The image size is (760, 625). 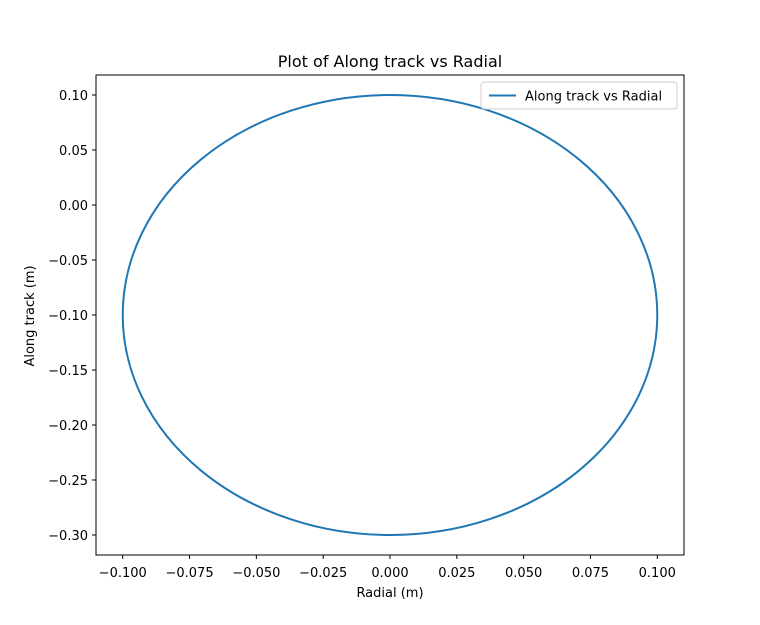 I want to click on x-tick-label: −0.025, so click(x=323, y=573).